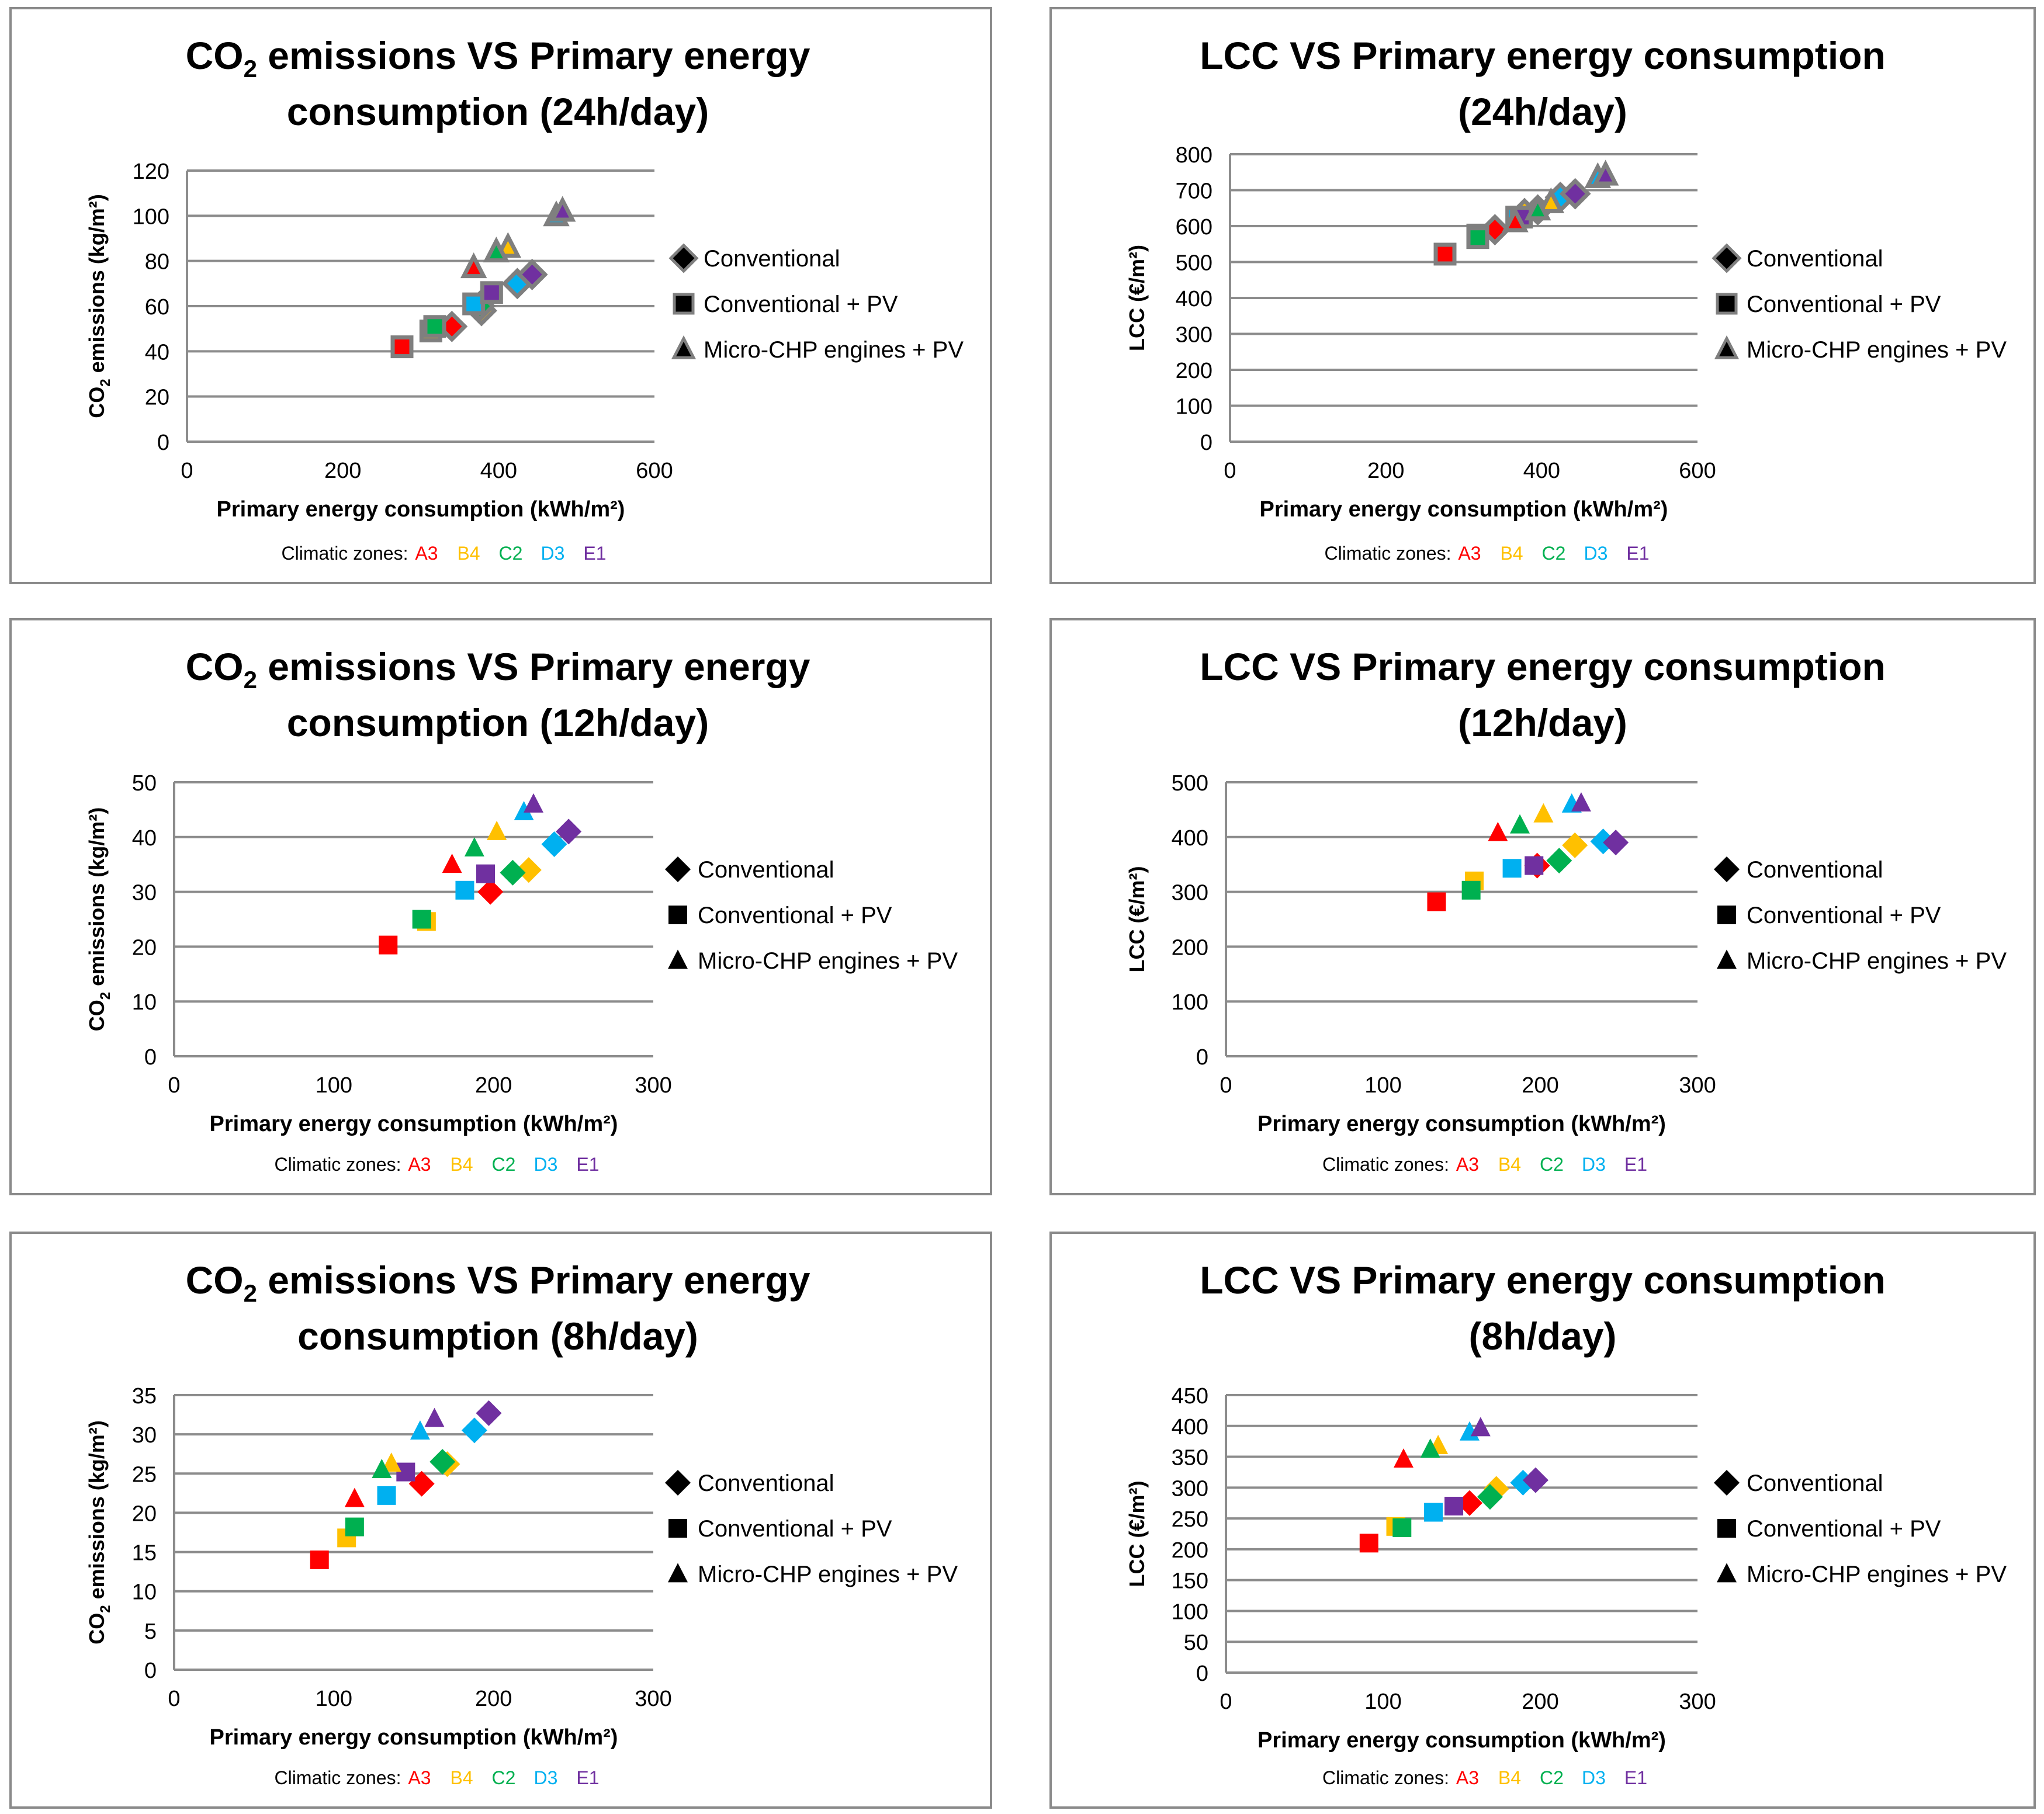  What do you see at coordinates (498, 669) in the screenshot?
I see `chart-title-line-1: CO2 emissions VS Primary energy` at bounding box center [498, 669].